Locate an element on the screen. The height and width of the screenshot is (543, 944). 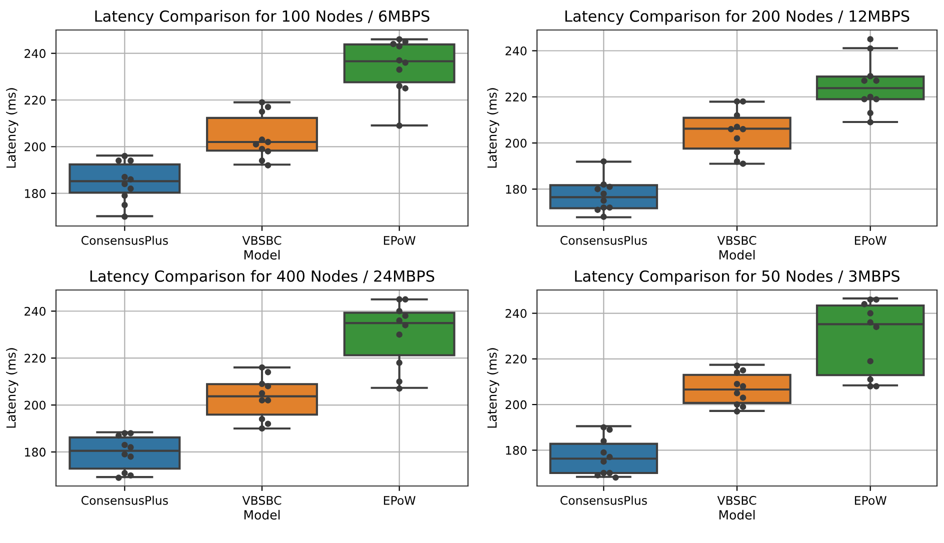
chart-title: Latency Comparison for 100 Nodes / 6MBPS is located at coordinates (262, 17).